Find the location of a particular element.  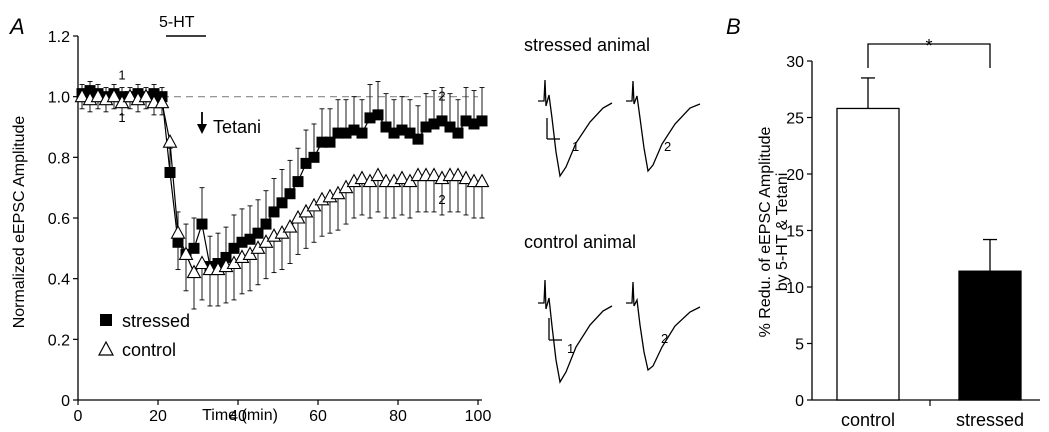

legend-control-marker is located at coordinates (106, 348).